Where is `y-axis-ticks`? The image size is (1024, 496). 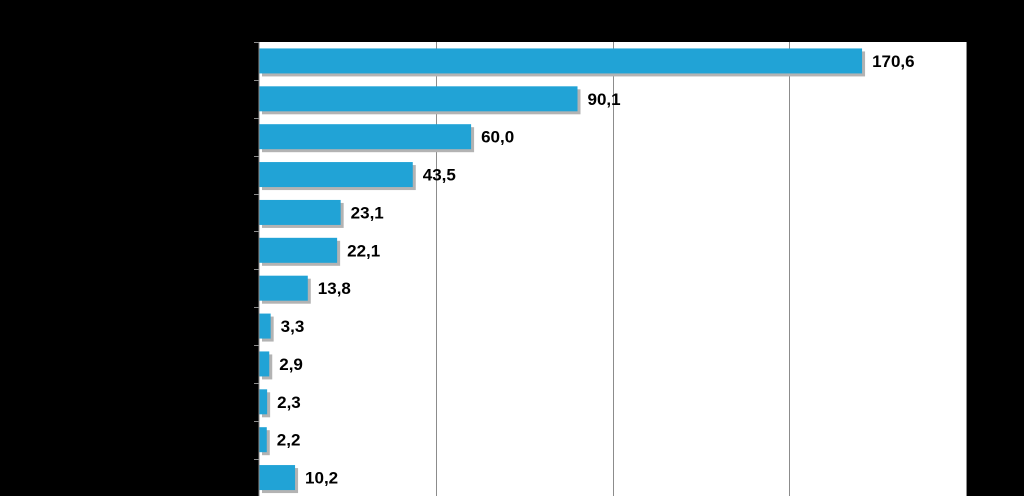
y-axis-ticks is located at coordinates (256, 251).